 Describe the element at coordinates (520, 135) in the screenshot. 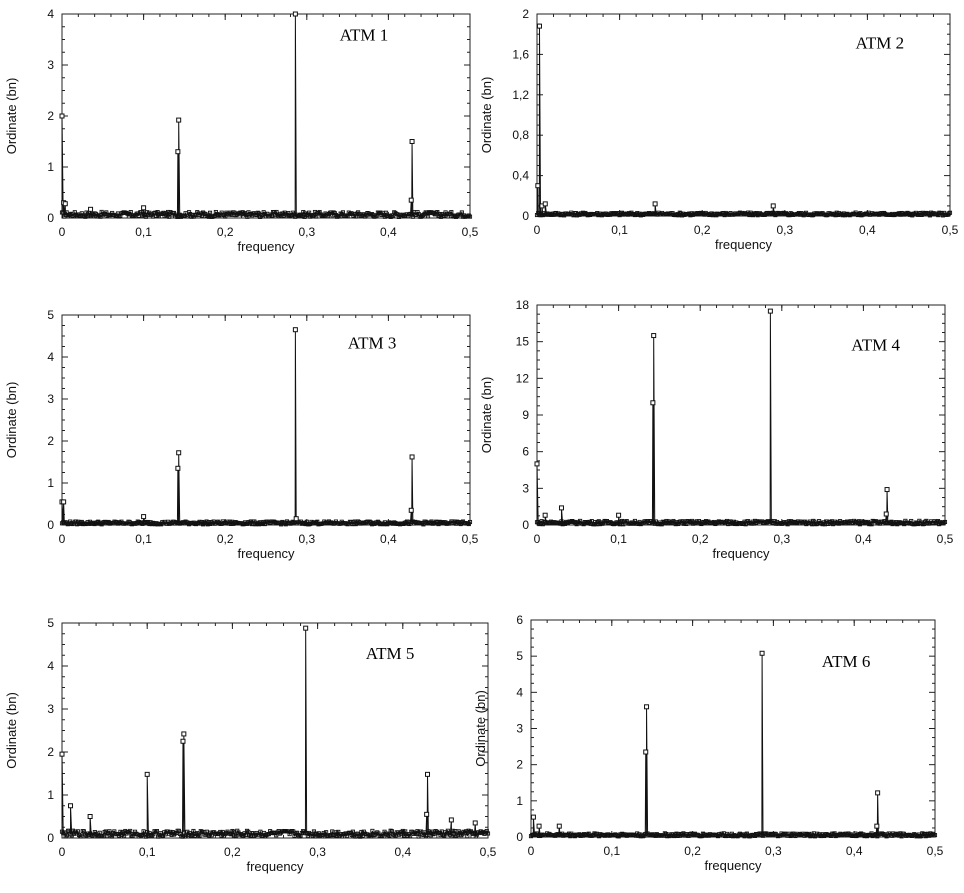

I see `y-tick-label: 0,8` at that location.